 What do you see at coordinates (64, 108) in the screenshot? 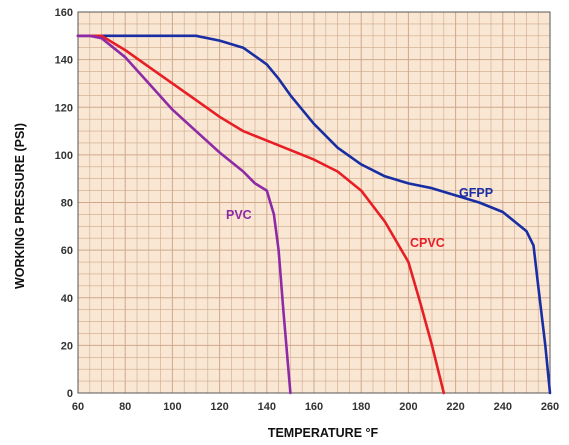
I see `y-tick-label: 120` at bounding box center [64, 108].